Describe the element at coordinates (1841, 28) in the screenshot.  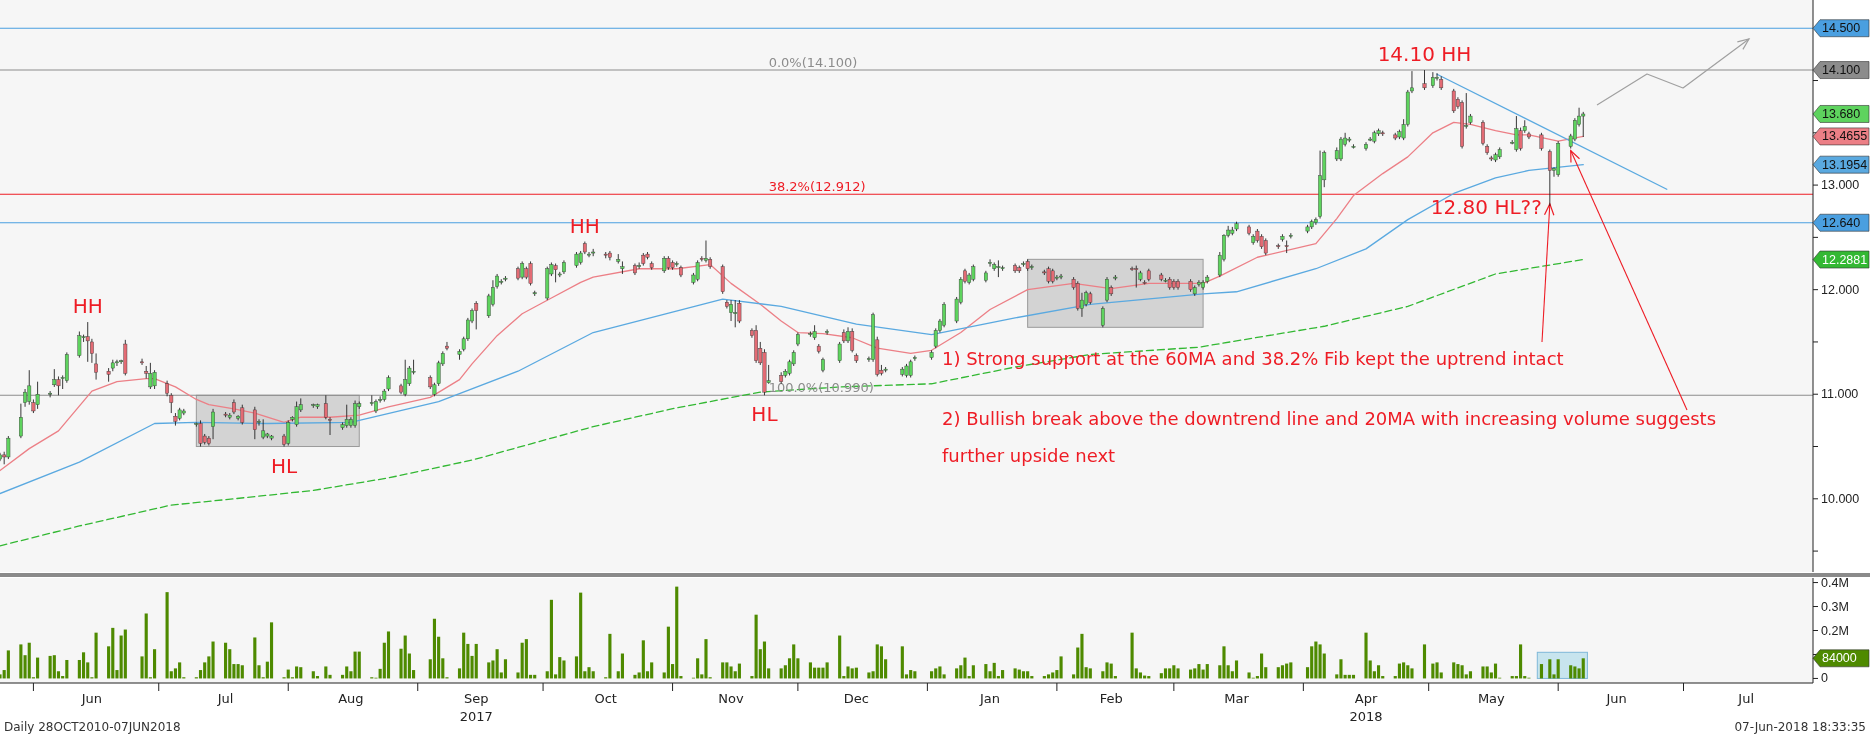
I see `ref-line-label: 14.500` at that location.